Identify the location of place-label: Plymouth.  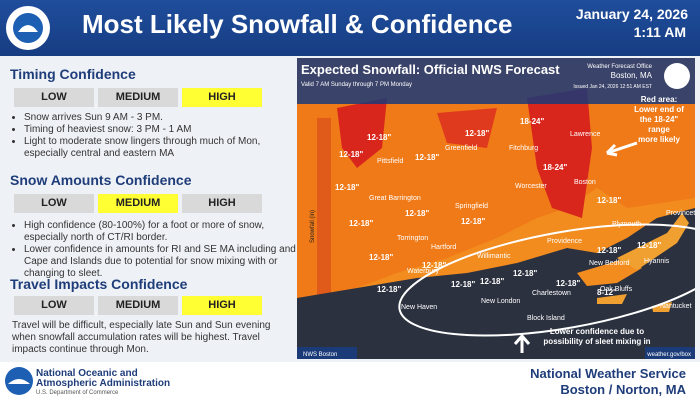
(626, 224).